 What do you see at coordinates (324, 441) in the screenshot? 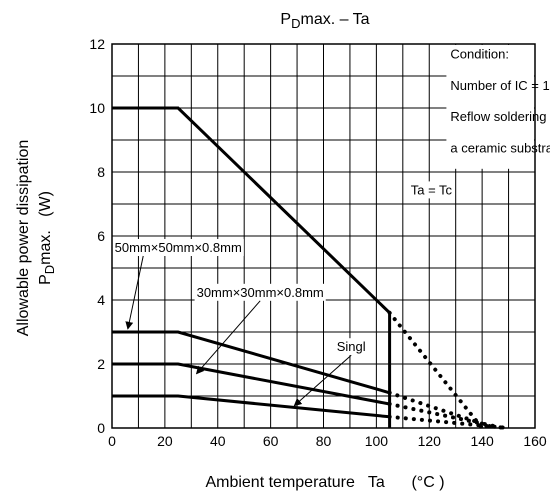
I see `x-tick-label: 80` at bounding box center [324, 441].